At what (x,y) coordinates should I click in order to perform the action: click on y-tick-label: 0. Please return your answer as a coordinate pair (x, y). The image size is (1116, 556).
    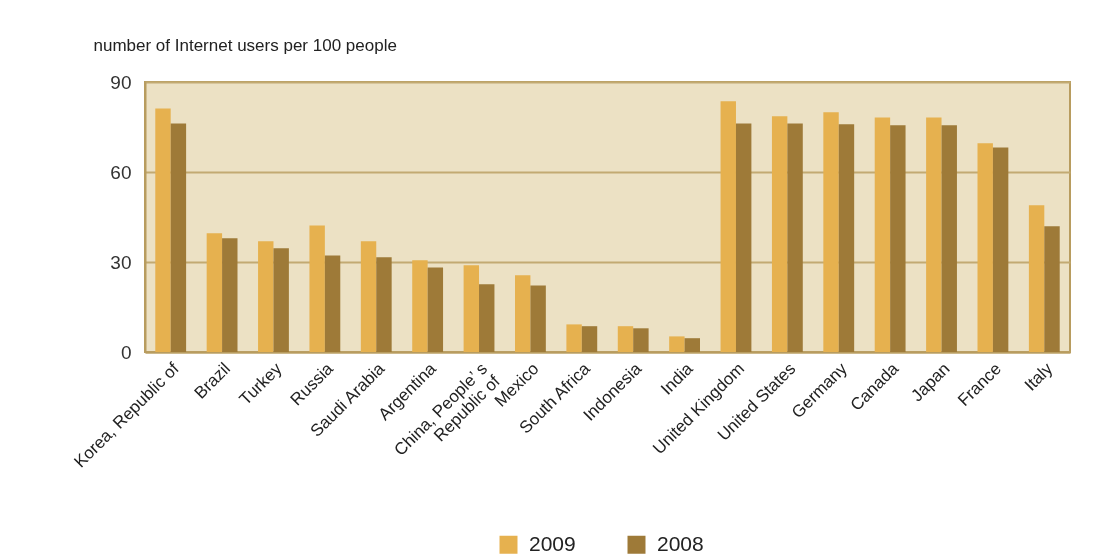
    Looking at the image, I should click on (126, 352).